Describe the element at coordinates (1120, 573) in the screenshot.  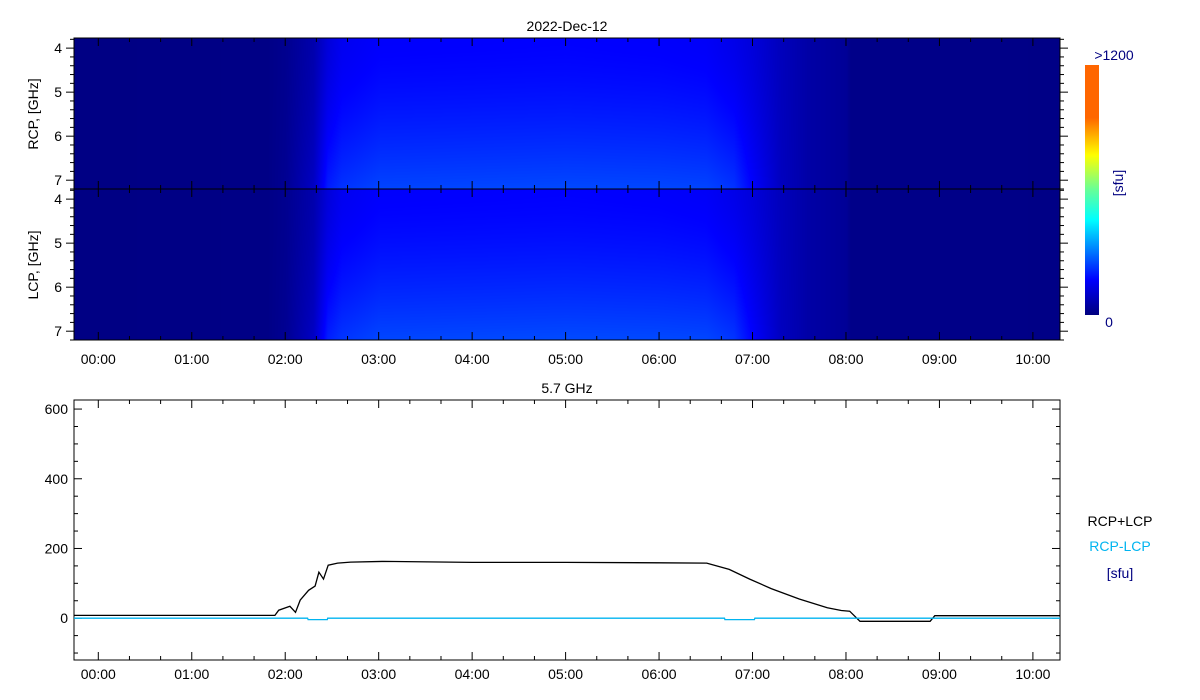
I see `legend-unit: [sfu]` at that location.